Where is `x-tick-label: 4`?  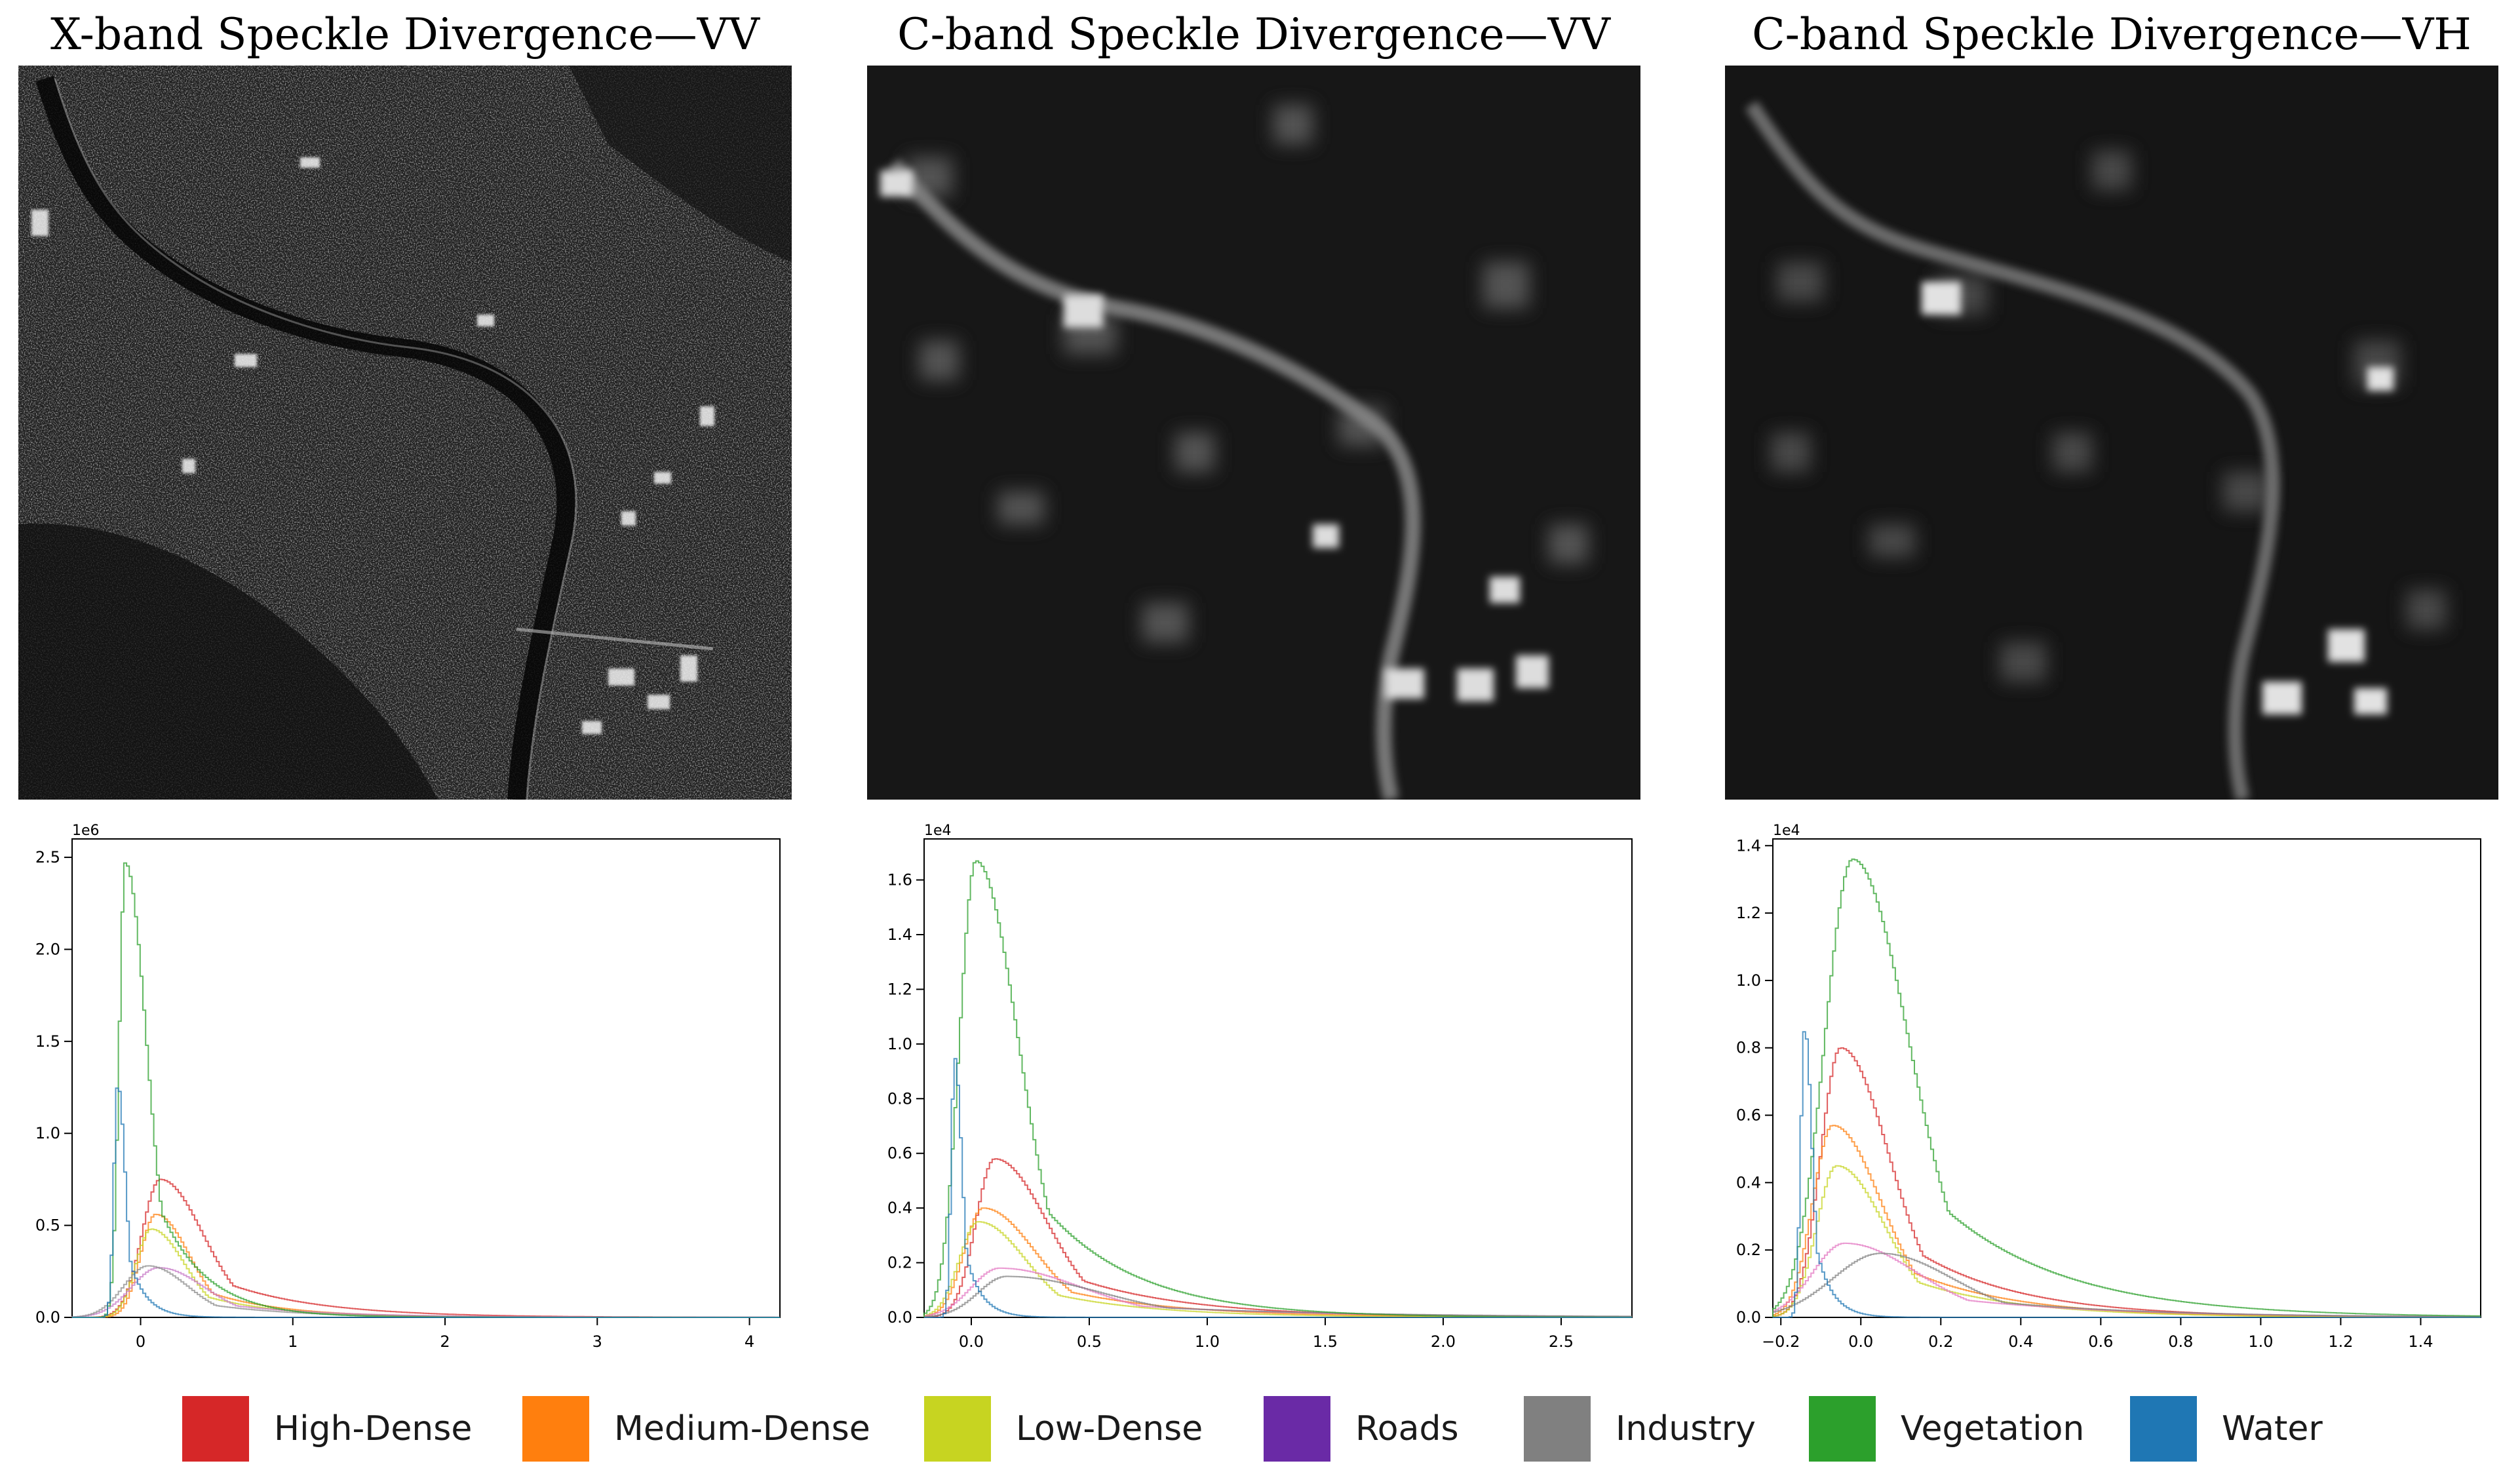
x-tick-label: 4 is located at coordinates (749, 1341).